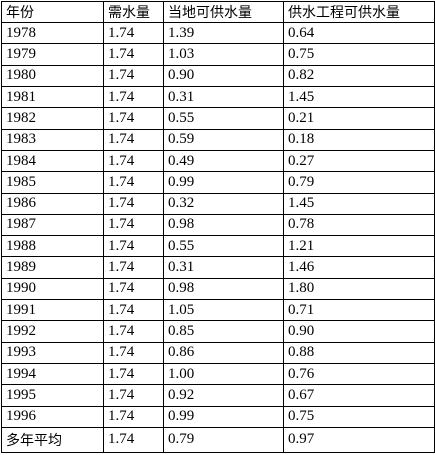 Image resolution: width=435 pixels, height=455 pixels. I want to click on table-cell: 0.64, so click(359, 33).